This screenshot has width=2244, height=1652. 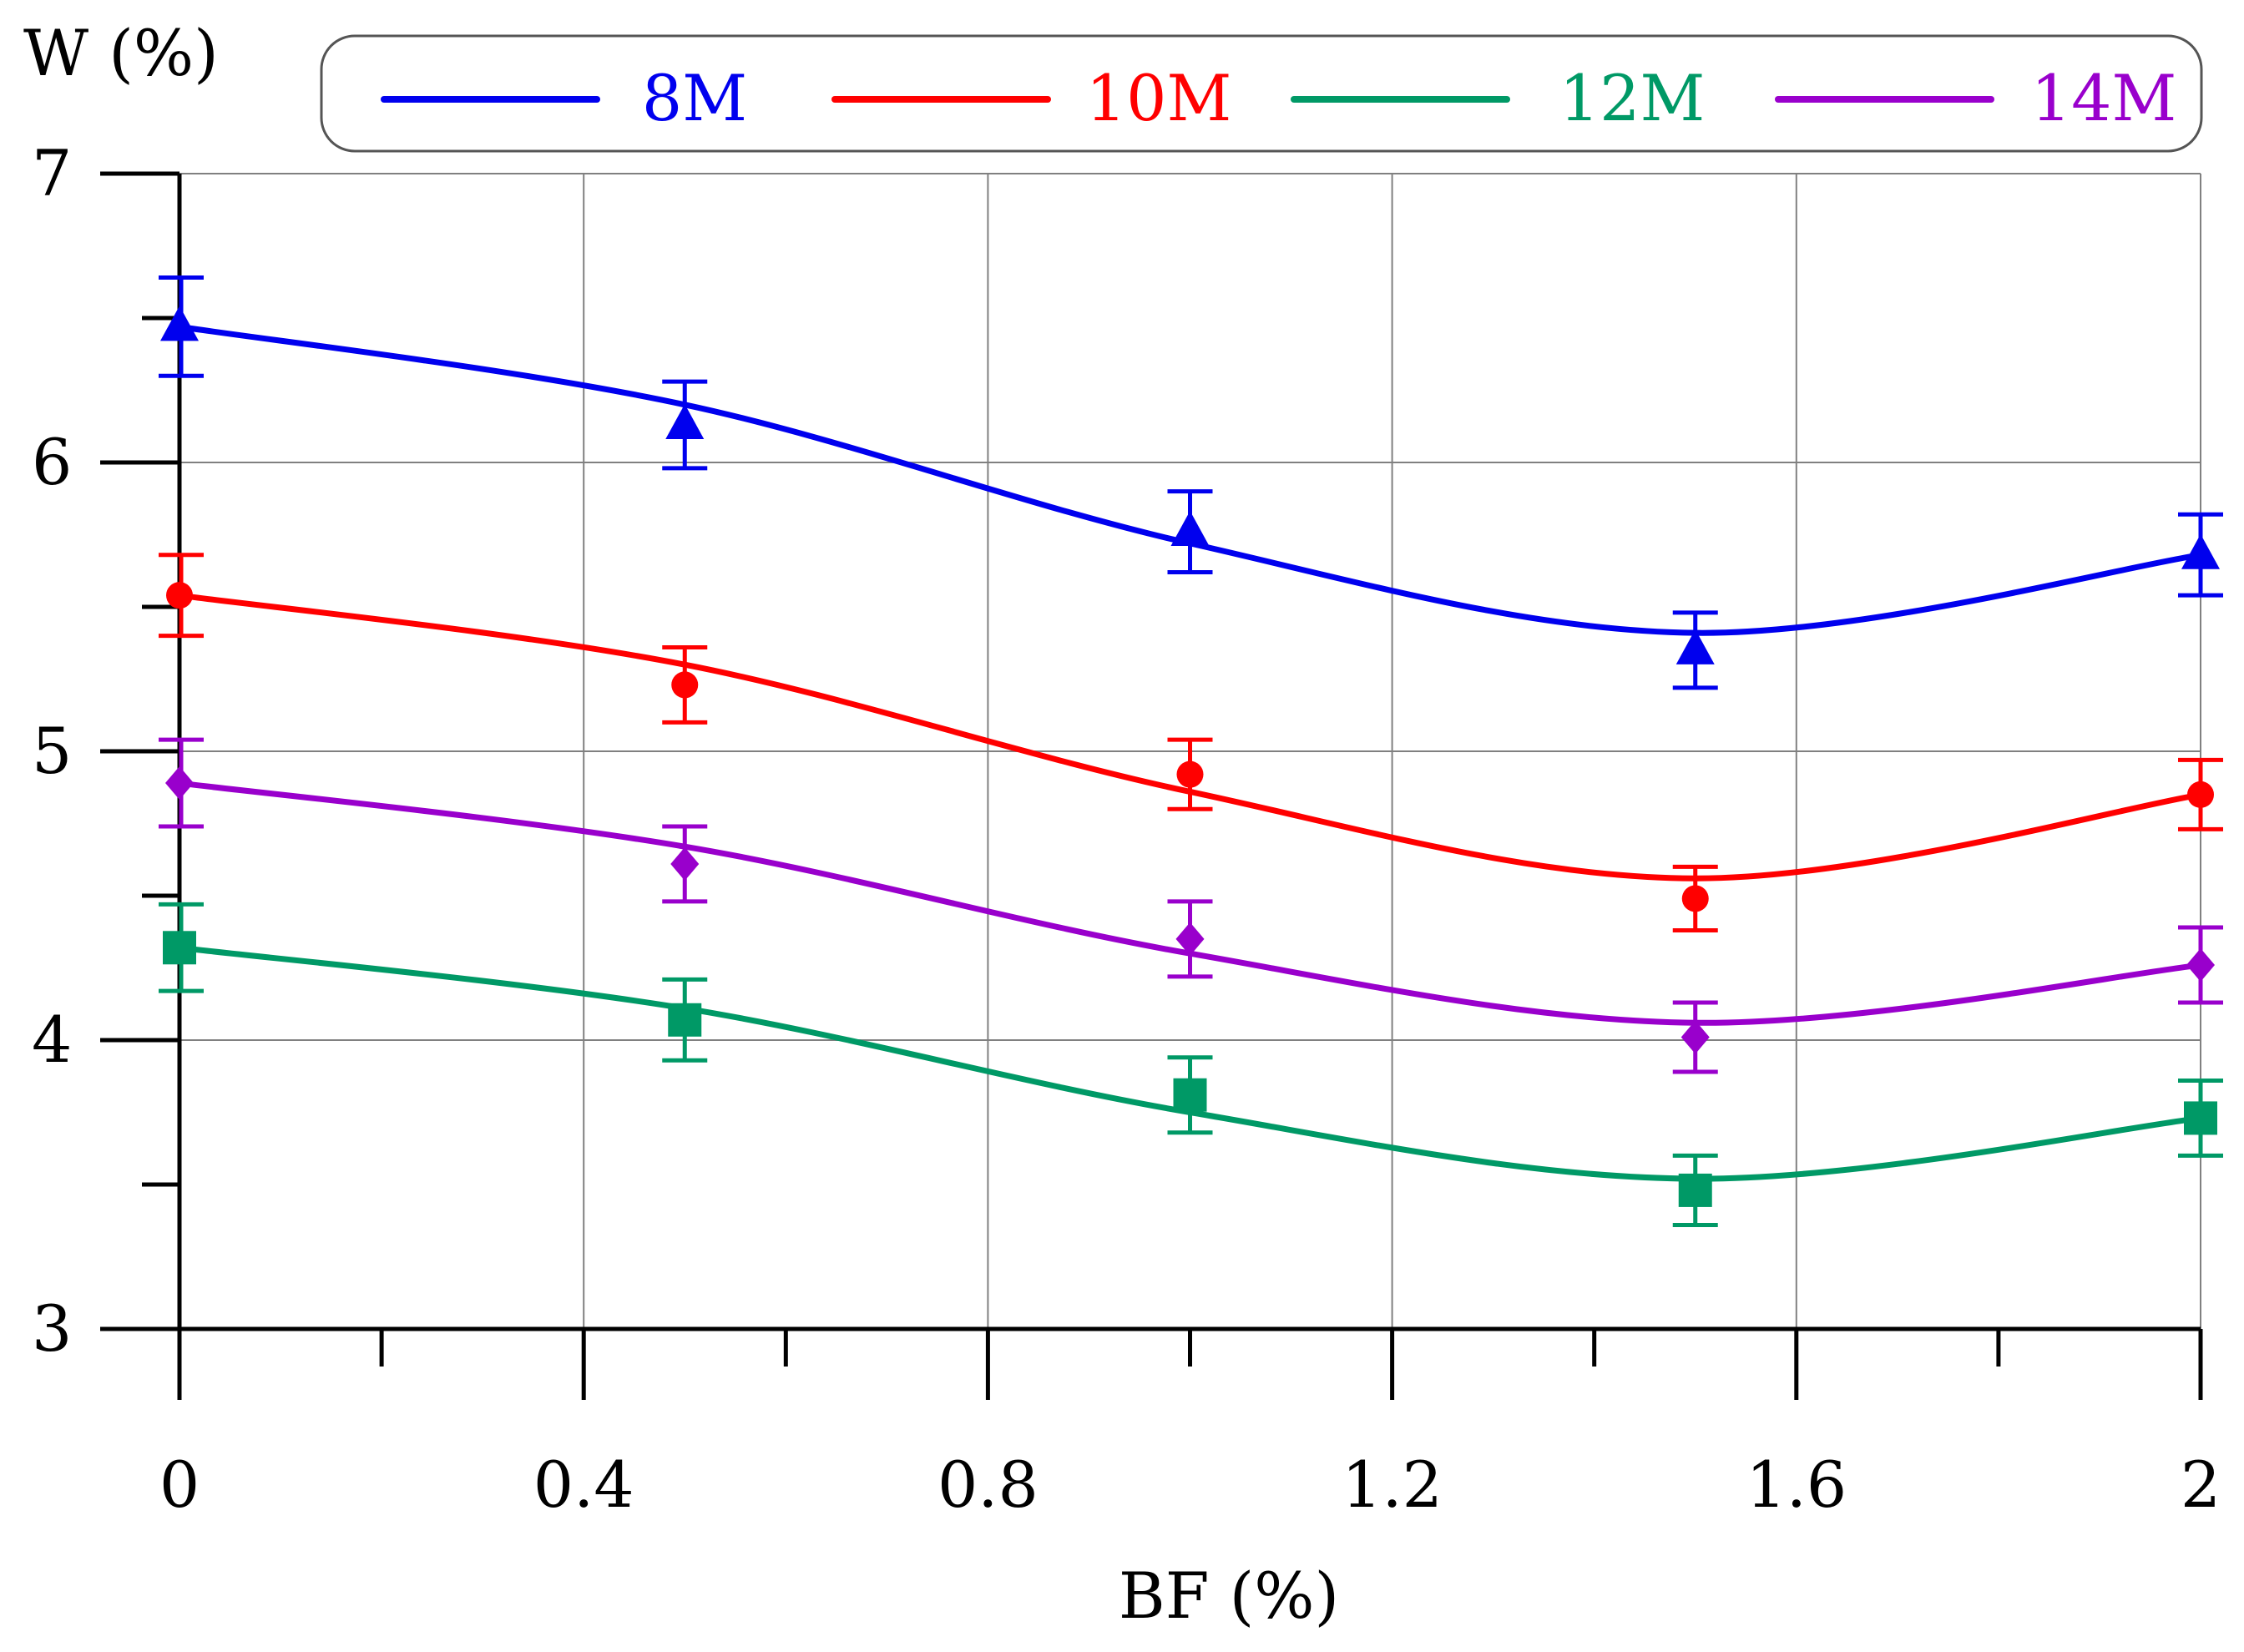 What do you see at coordinates (52, 462) in the screenshot?
I see `y-tick-label: 6` at bounding box center [52, 462].